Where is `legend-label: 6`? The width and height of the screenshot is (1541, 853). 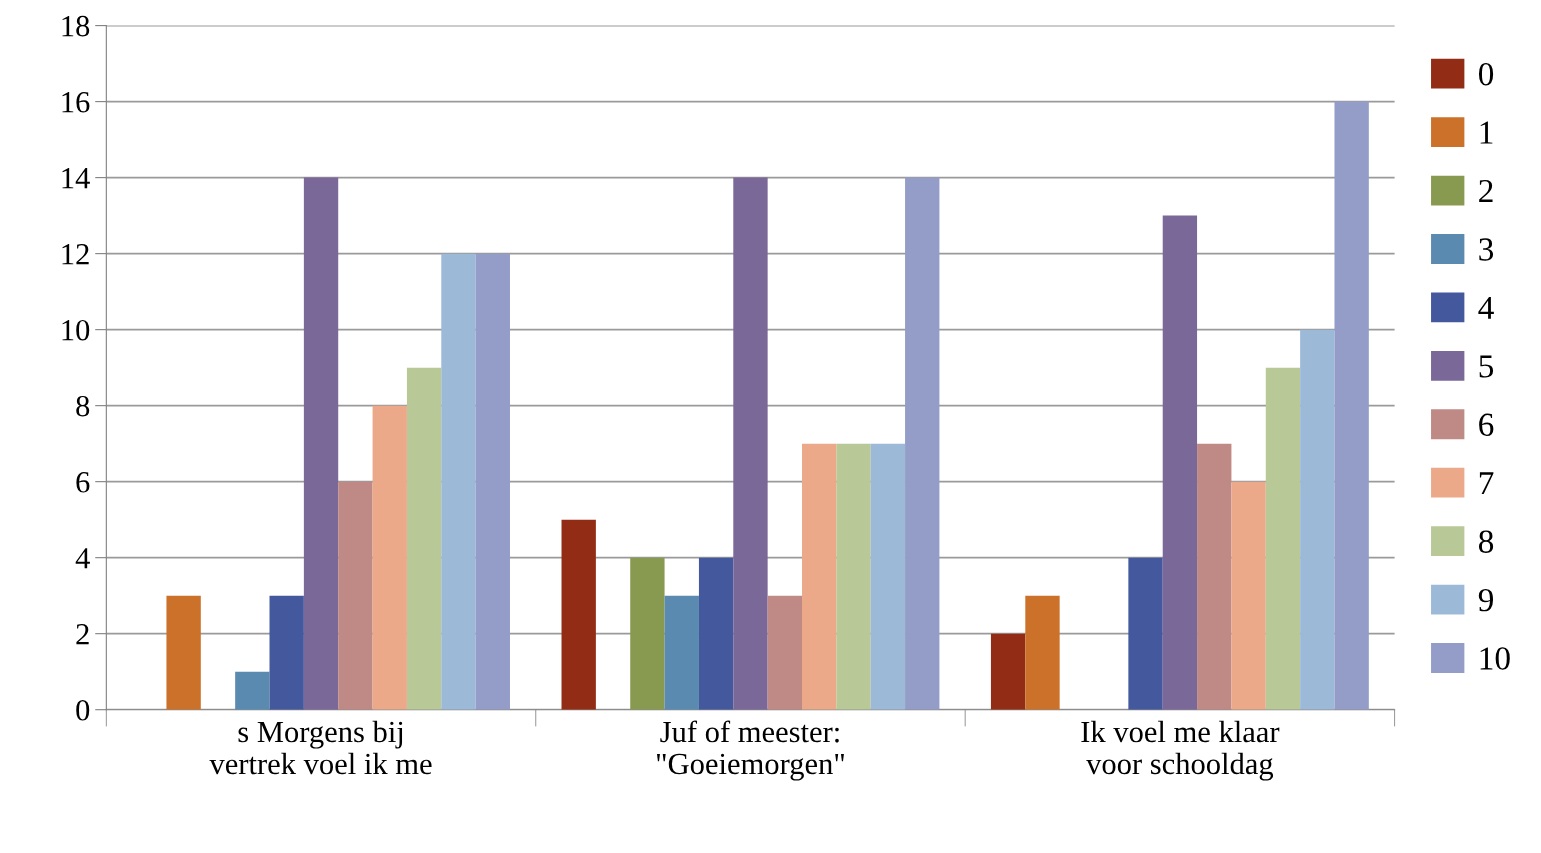
legend-label: 6 is located at coordinates (1486, 425).